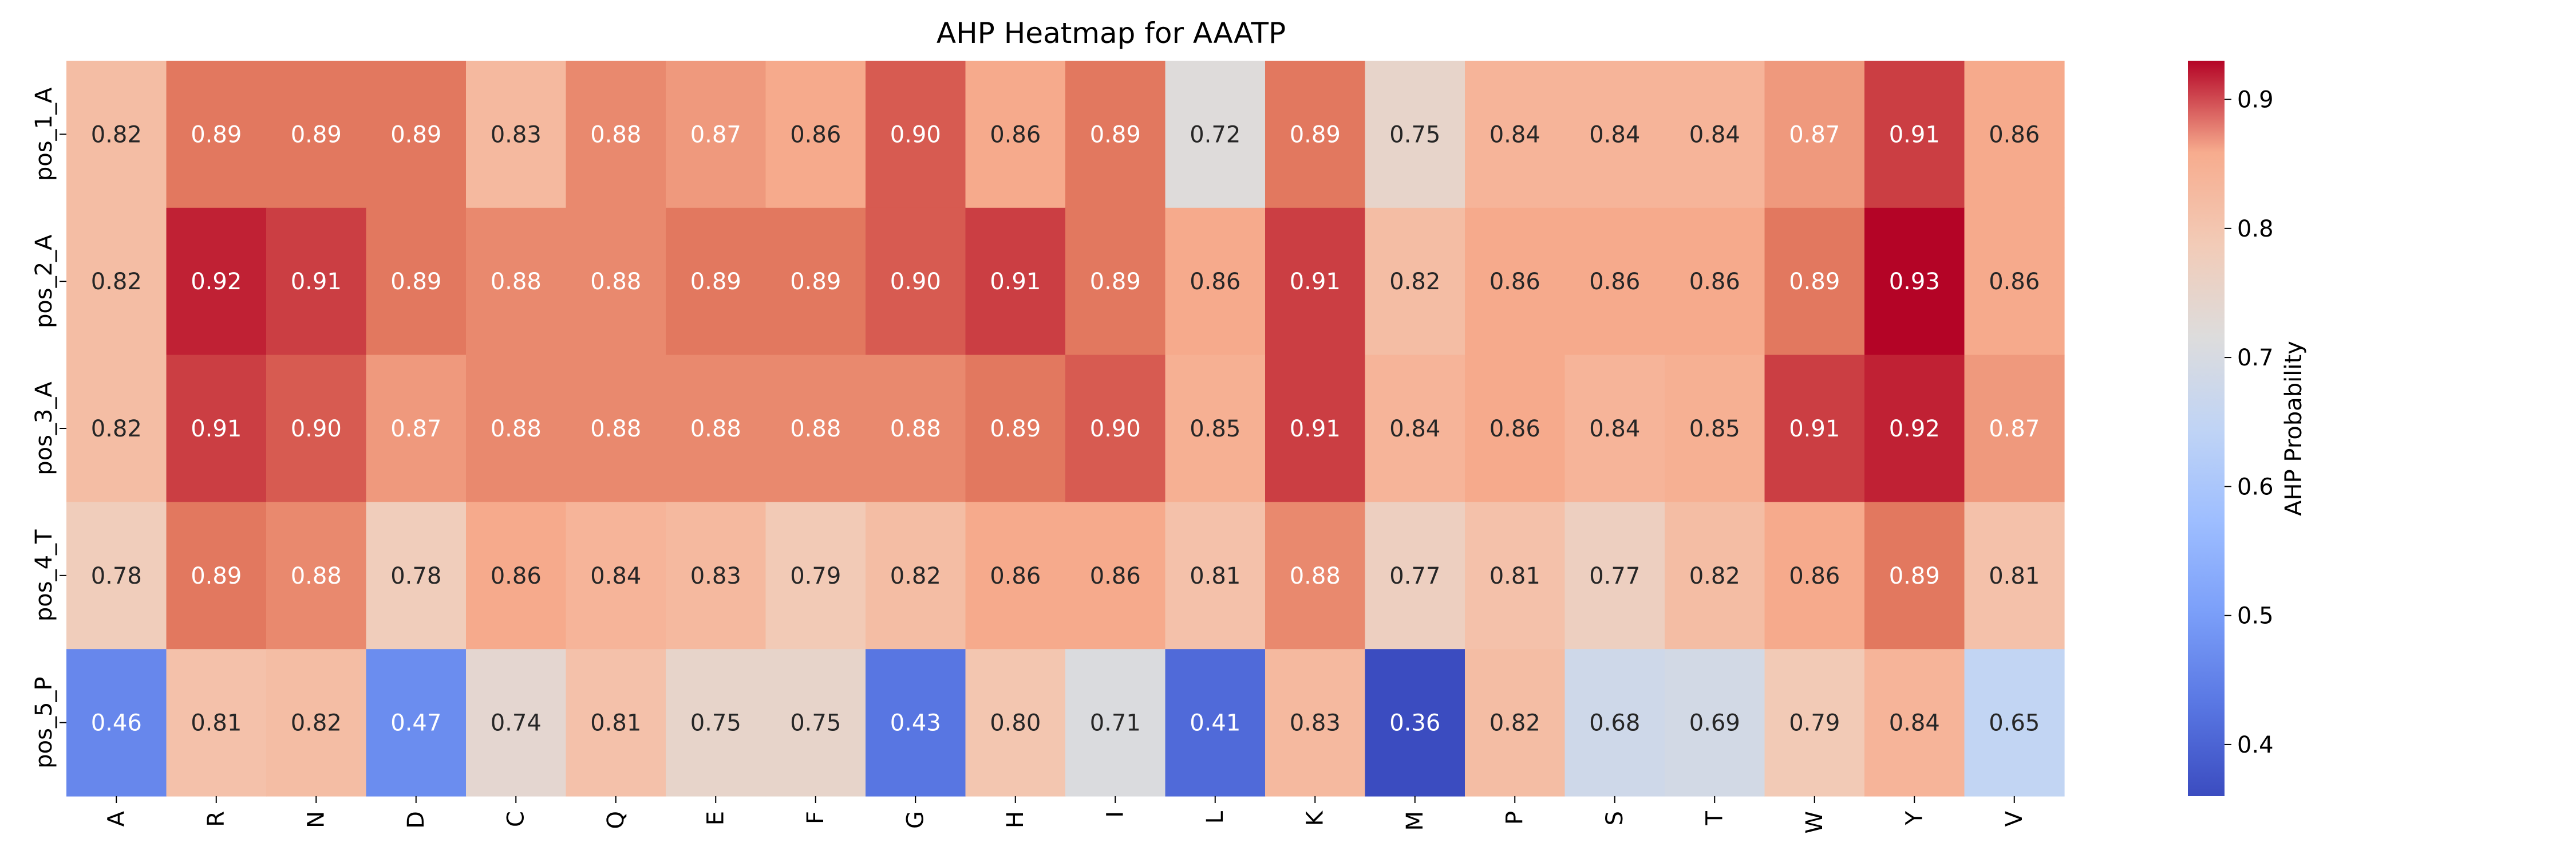  I want to click on y-tick-label: pos_3_A, so click(44, 428).